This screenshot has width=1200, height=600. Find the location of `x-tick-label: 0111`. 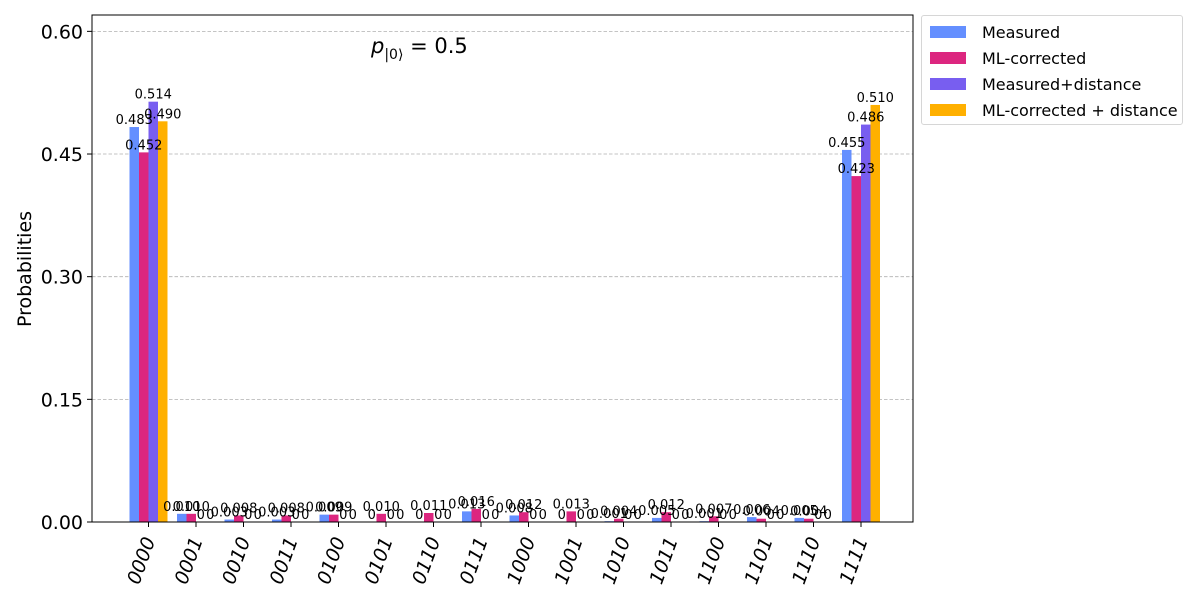

x-tick-label: 0111 is located at coordinates (473, 560).